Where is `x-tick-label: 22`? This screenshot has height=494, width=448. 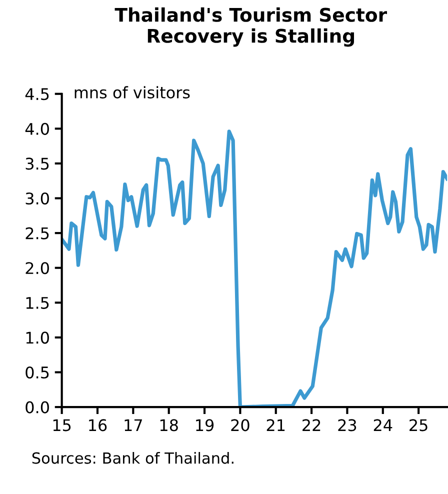 x-tick-label: 22 is located at coordinates (311, 425).